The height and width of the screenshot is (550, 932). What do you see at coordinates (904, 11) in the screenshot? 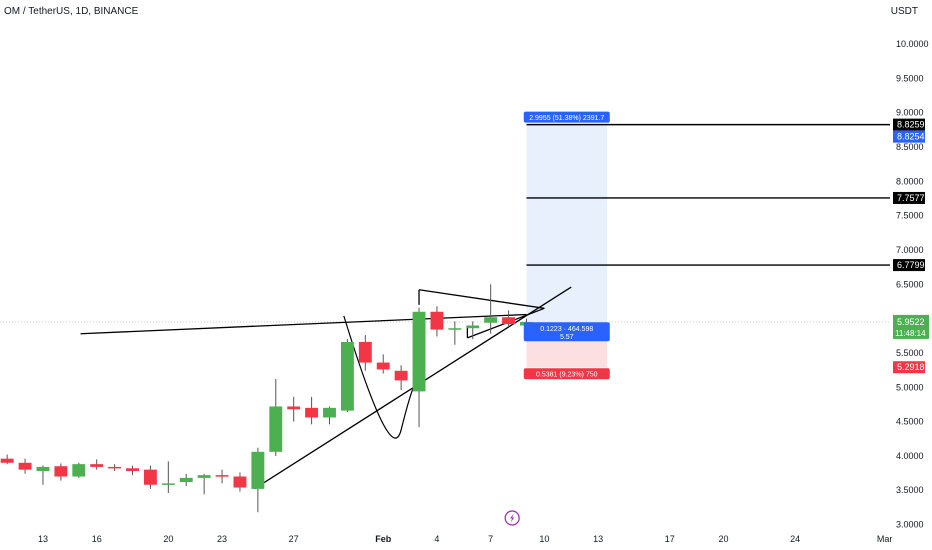
I see `currency-label: USDT` at bounding box center [904, 11].